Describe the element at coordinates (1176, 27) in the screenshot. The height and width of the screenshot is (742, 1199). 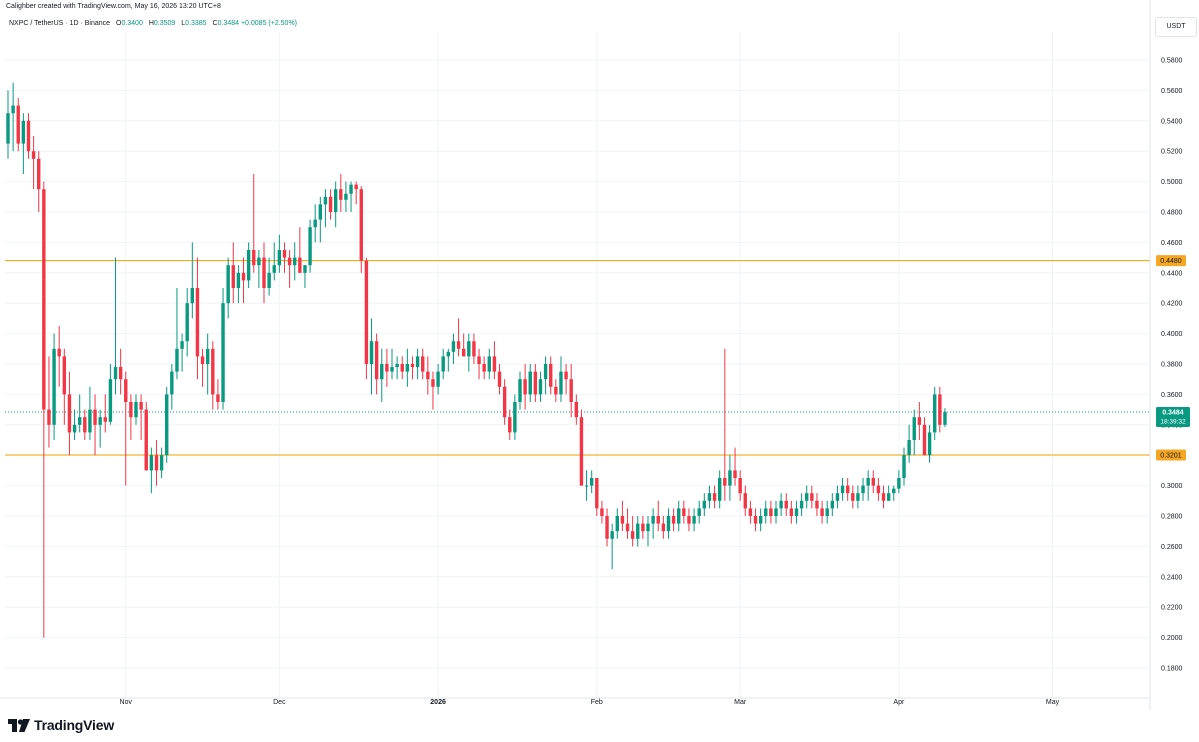
I see `currency-button: USDT` at that location.